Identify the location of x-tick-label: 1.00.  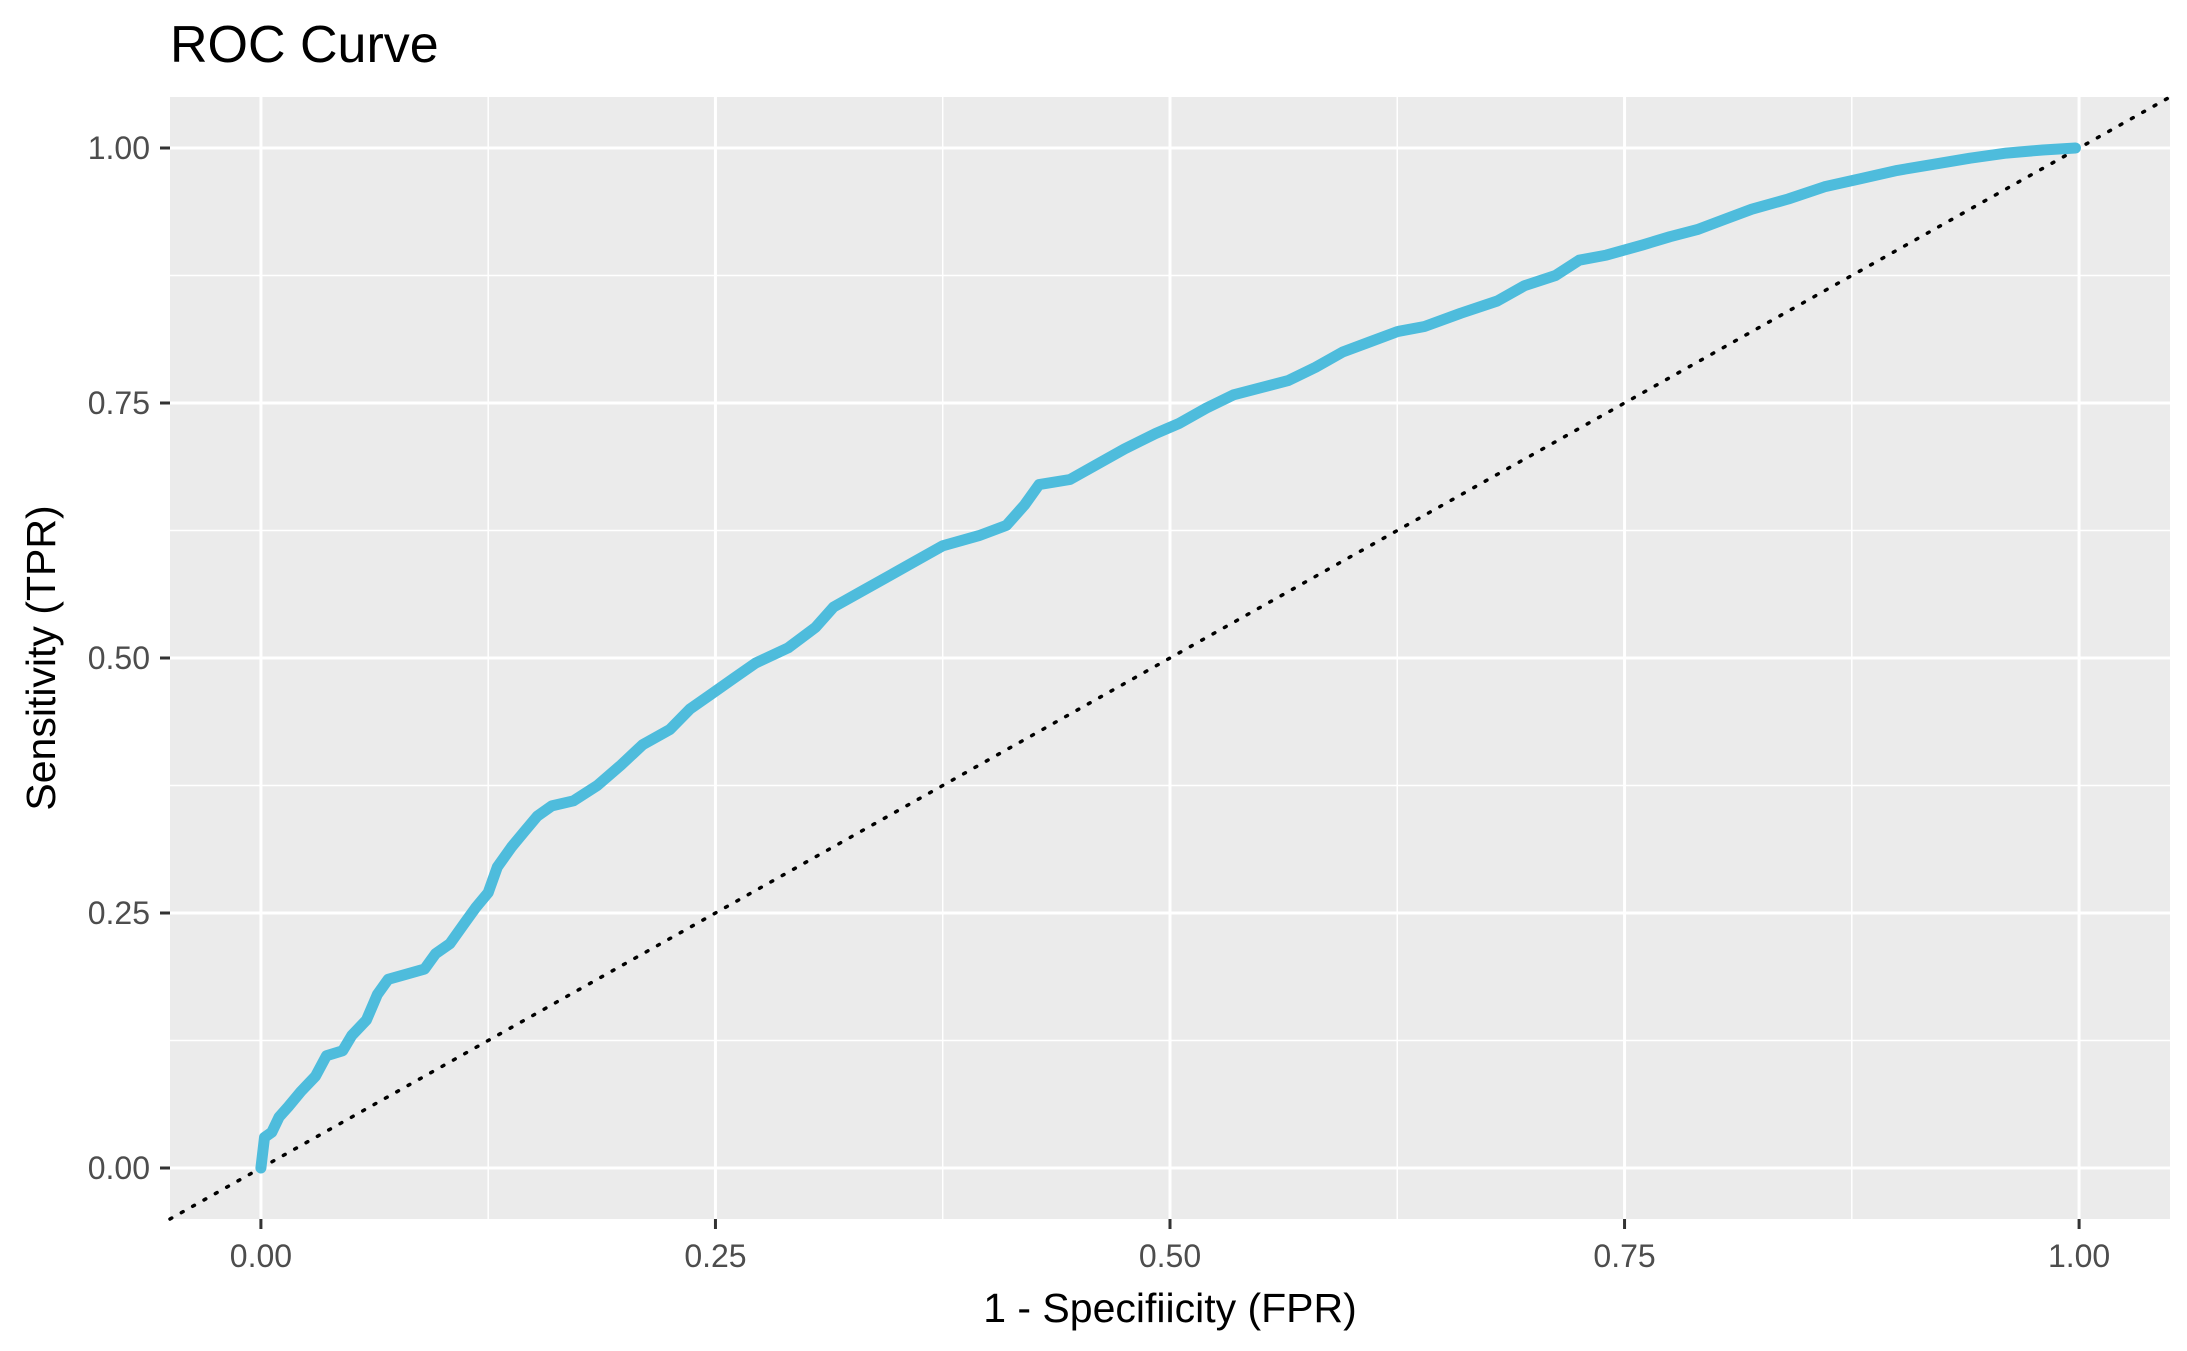
(2079, 1256).